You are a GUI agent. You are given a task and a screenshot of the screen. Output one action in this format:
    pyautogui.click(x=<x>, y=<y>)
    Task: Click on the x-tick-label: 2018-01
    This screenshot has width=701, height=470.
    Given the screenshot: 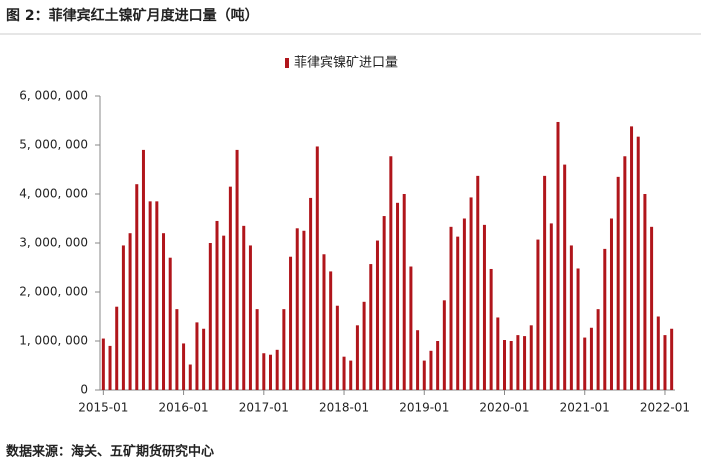 What is the action you would take?
    pyautogui.click(x=344, y=408)
    